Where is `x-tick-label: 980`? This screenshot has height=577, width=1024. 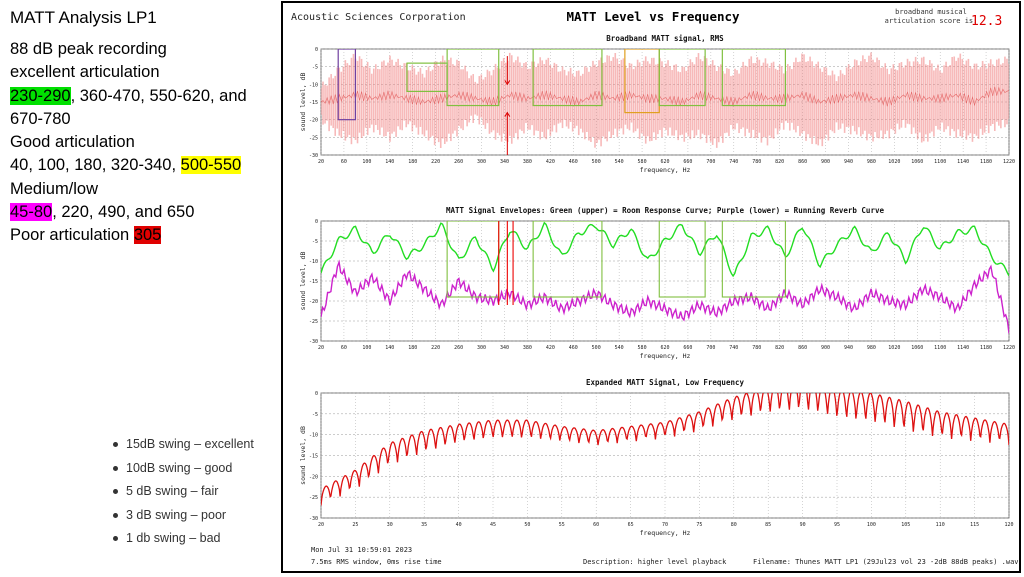
x-tick-label: 980 is located at coordinates (871, 348).